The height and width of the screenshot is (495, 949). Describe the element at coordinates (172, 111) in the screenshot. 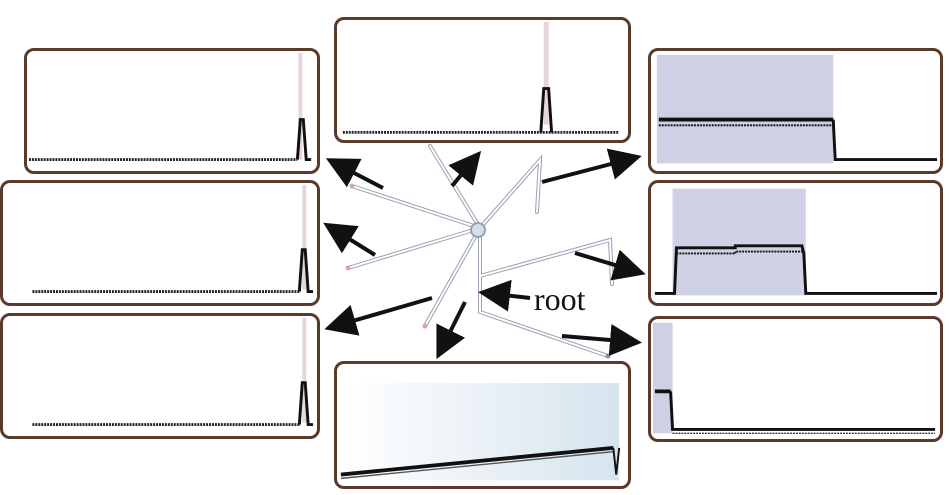

I see `waveform-panel-top-left` at that location.